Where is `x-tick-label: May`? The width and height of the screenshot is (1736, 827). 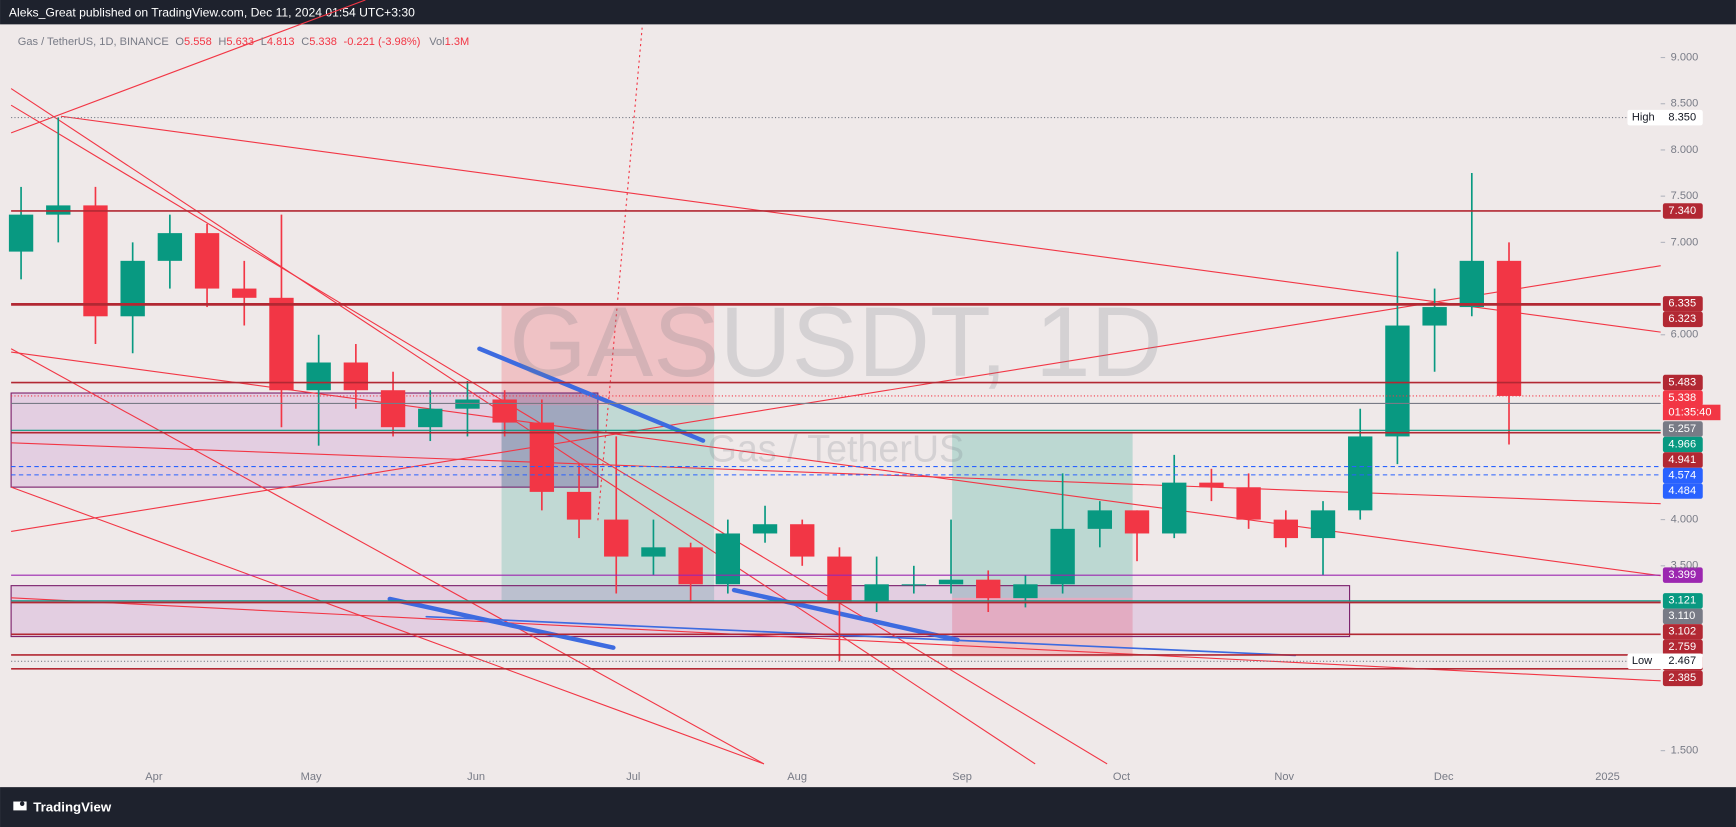
x-tick-label: May is located at coordinates (311, 777).